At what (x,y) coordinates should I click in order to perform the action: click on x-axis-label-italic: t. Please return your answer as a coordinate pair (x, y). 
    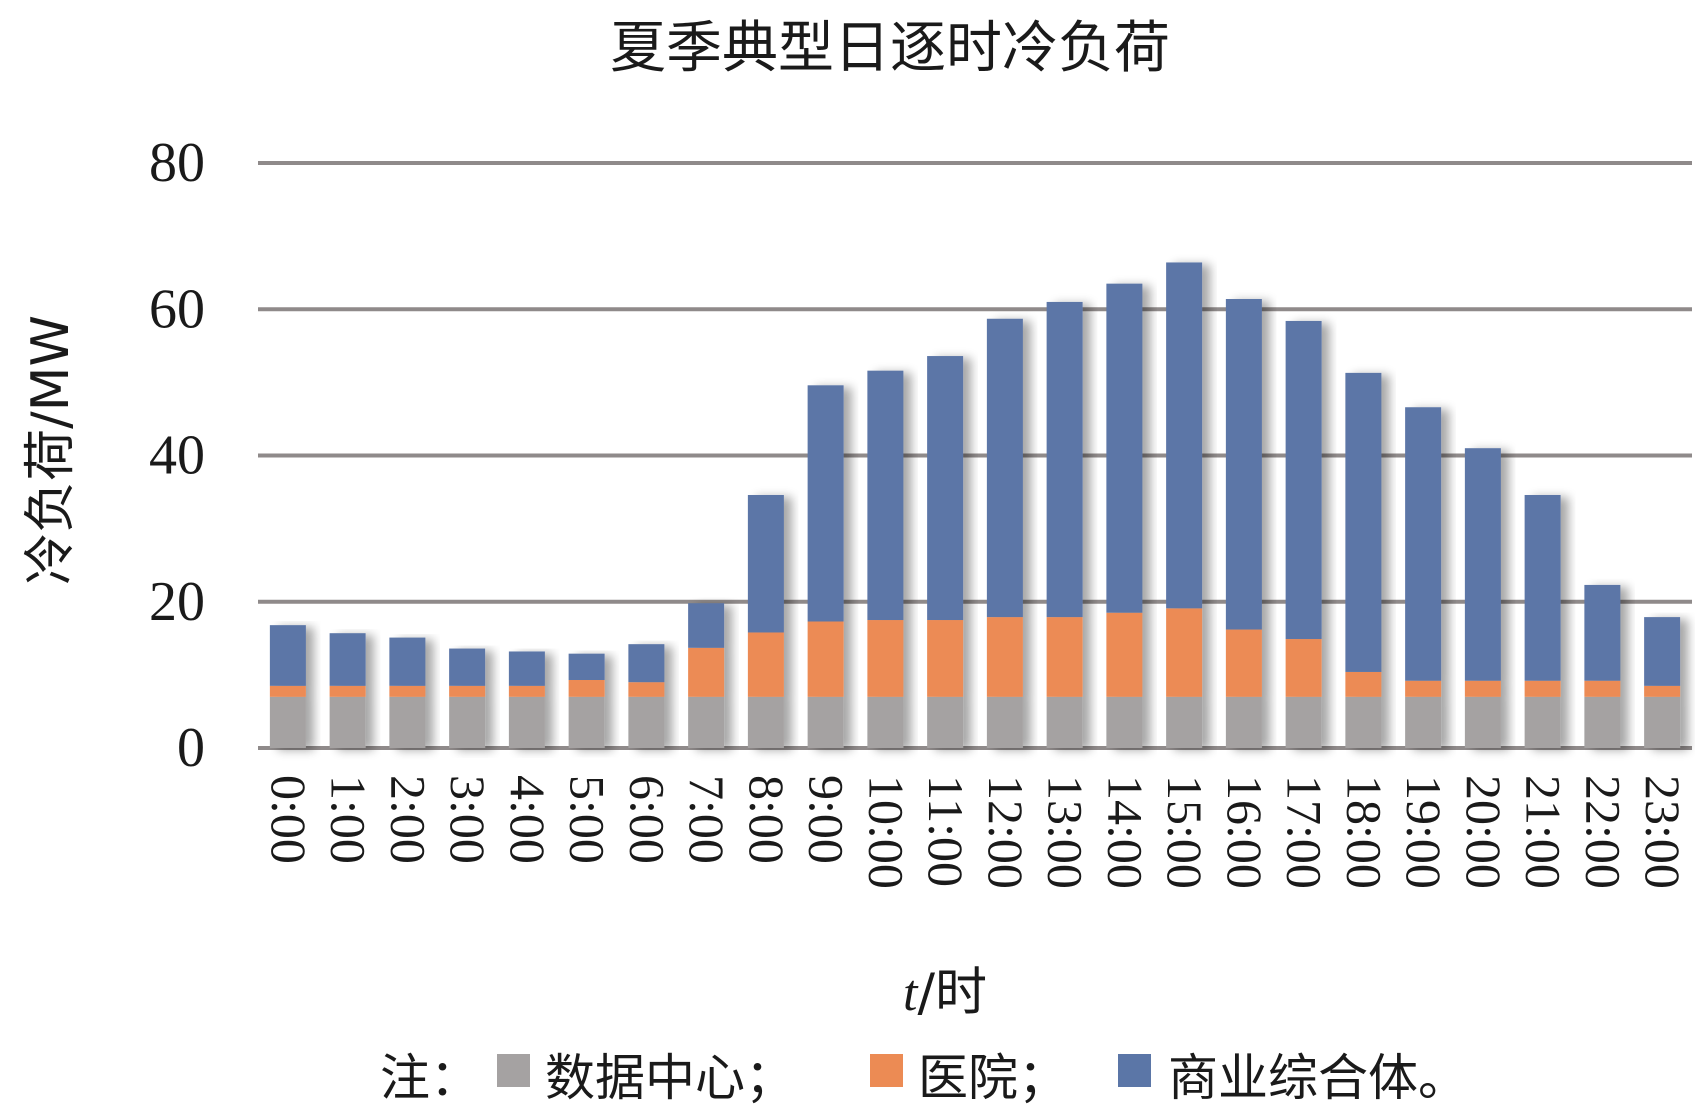
    Looking at the image, I should click on (911, 993).